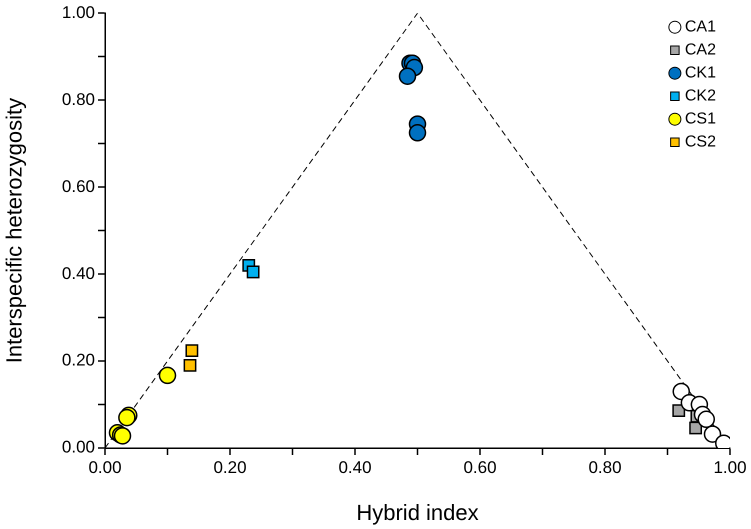 The image size is (751, 529). I want to click on x-tick-label: 1.00, so click(730, 467).